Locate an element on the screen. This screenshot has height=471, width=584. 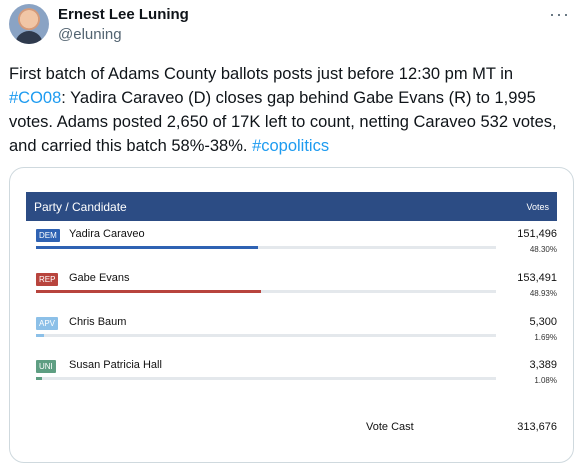
candidate-row: DEM Yadira Caraveo 151,496 48.30% is located at coordinates (291, 246).